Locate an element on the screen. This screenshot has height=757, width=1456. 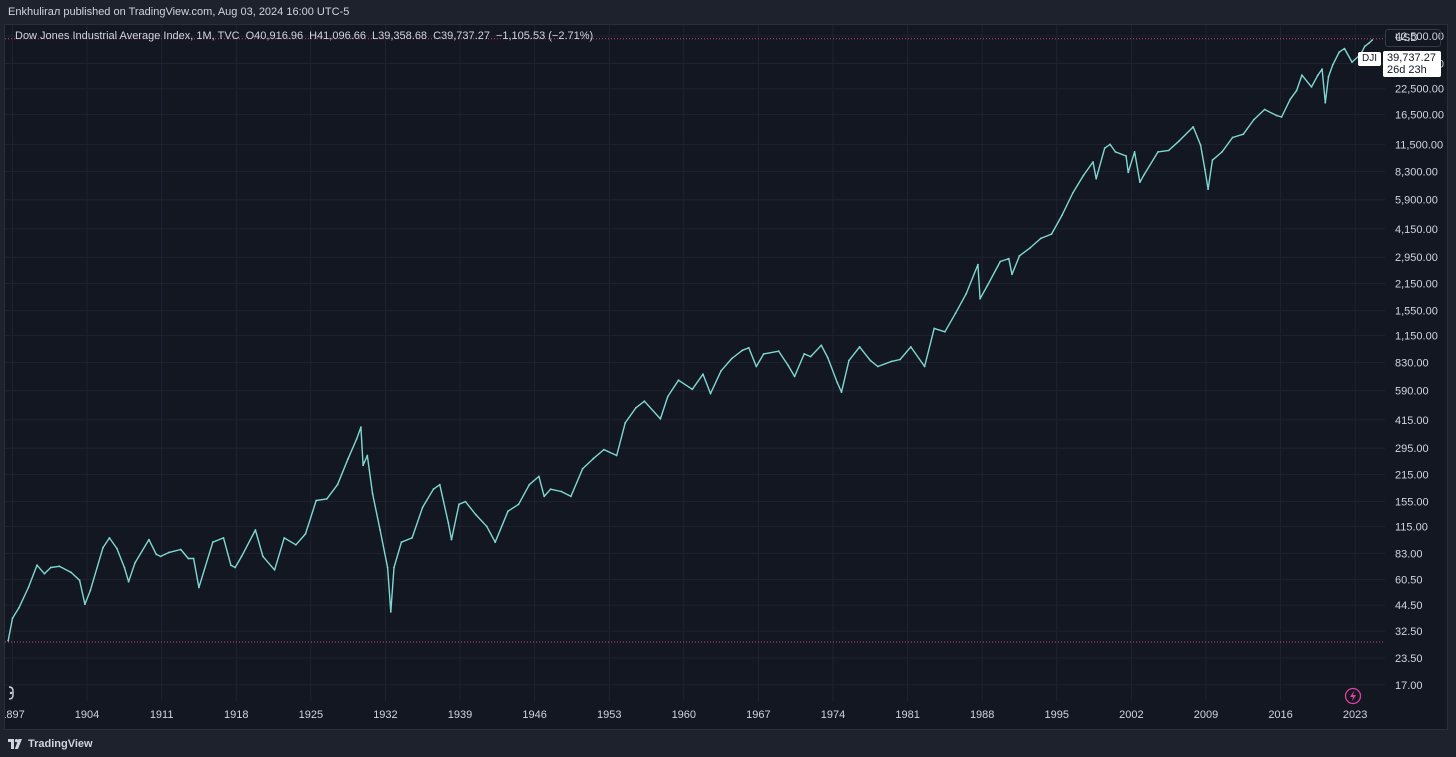
last-price-value: 39,737.27 is located at coordinates (1411, 58).